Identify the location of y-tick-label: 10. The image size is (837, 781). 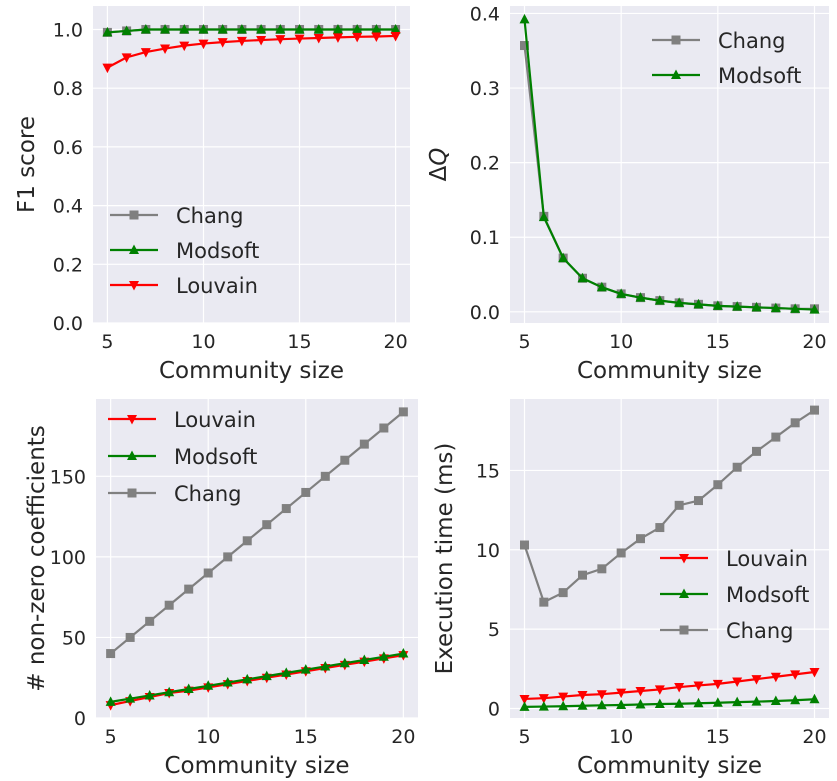
(488, 551).